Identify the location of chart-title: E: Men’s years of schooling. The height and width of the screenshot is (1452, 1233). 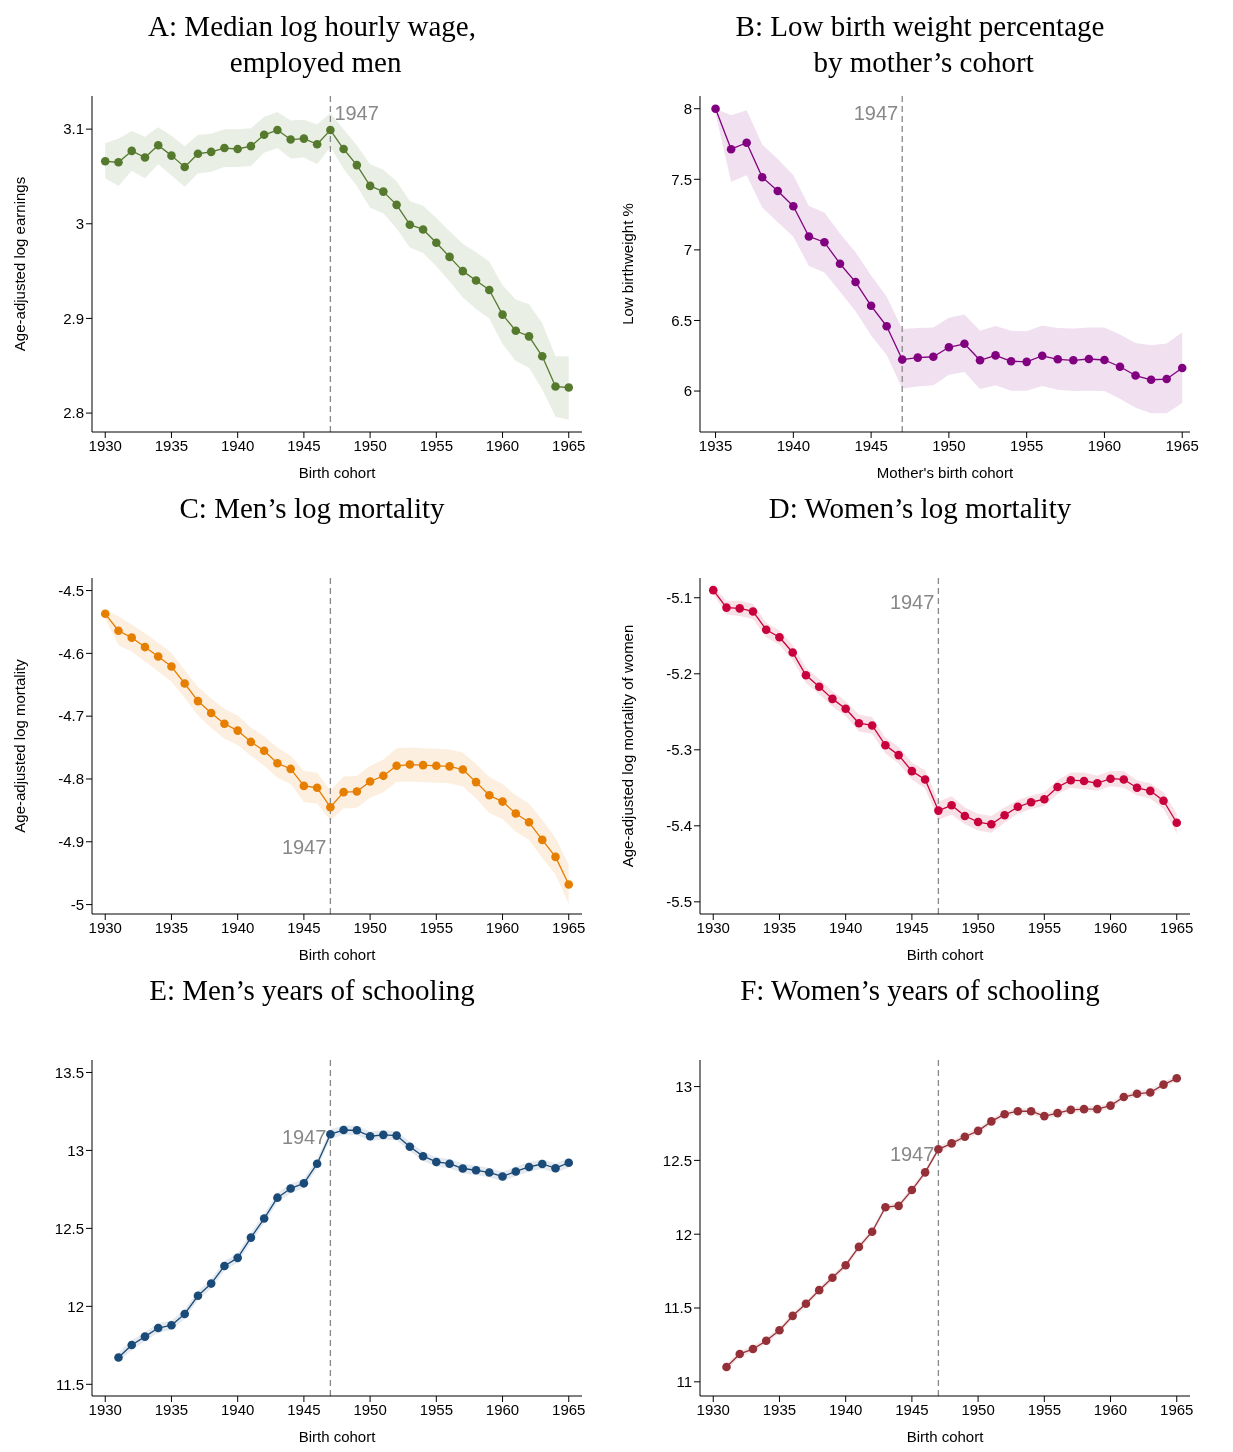
(312, 990).